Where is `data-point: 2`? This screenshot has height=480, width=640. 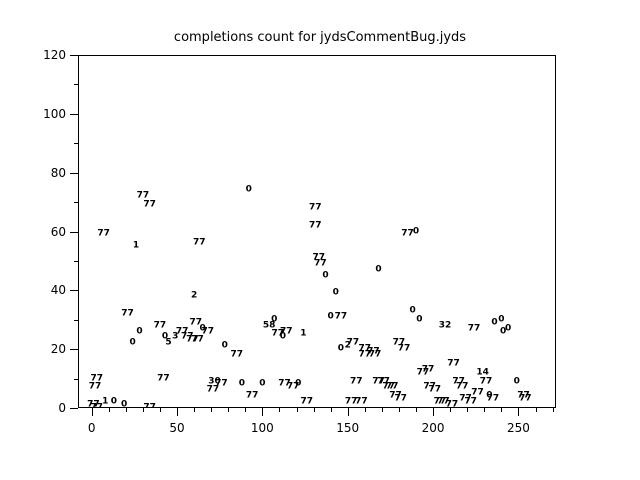
data-point: 2 is located at coordinates (347, 345).